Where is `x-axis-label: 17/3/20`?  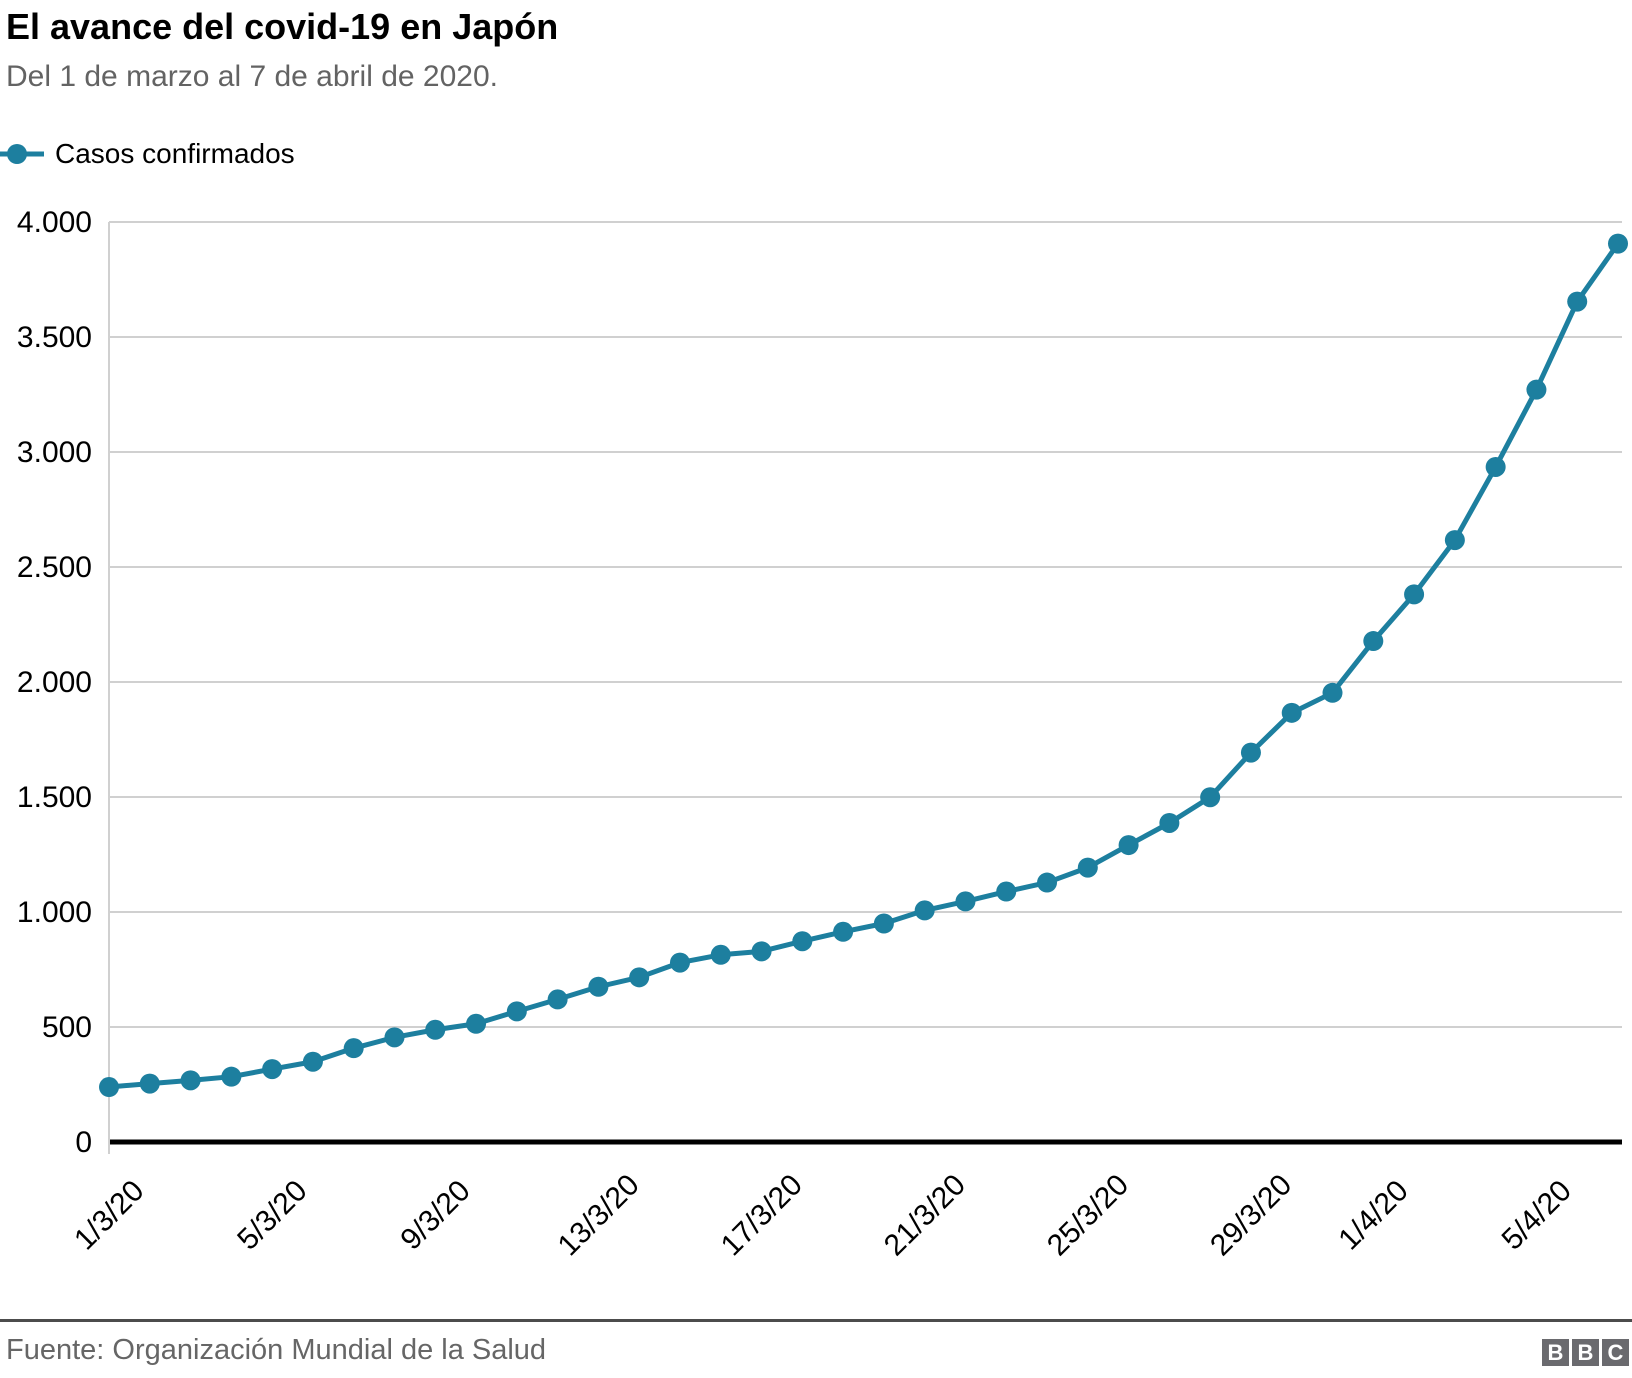
x-axis-label: 17/3/20 is located at coordinates (762, 1215).